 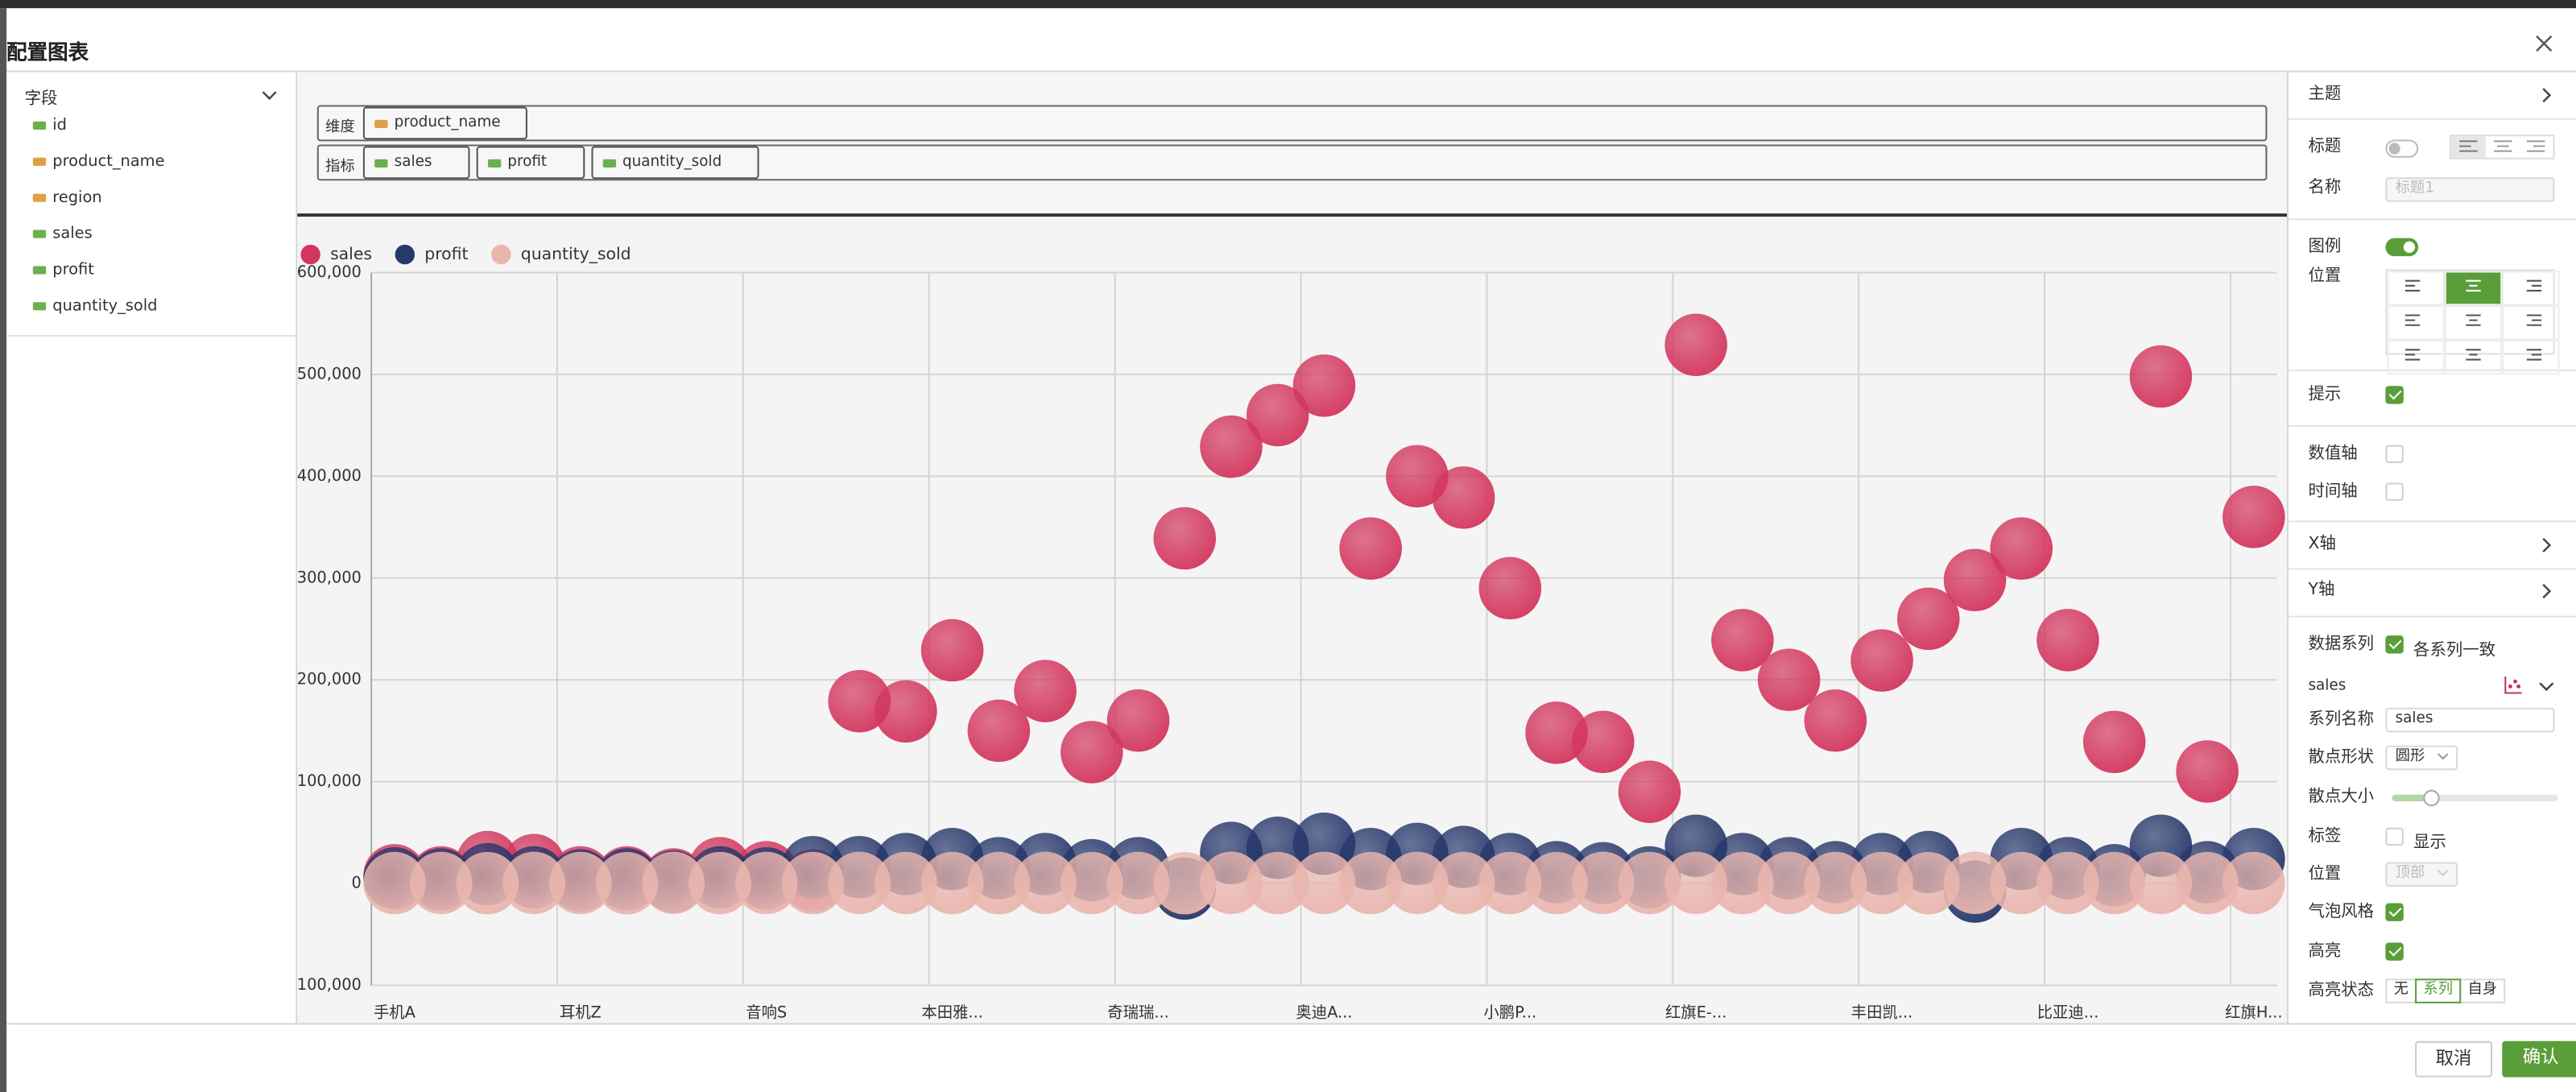 What do you see at coordinates (2325, 951) in the screenshot?
I see `highlight-label: 高亮` at bounding box center [2325, 951].